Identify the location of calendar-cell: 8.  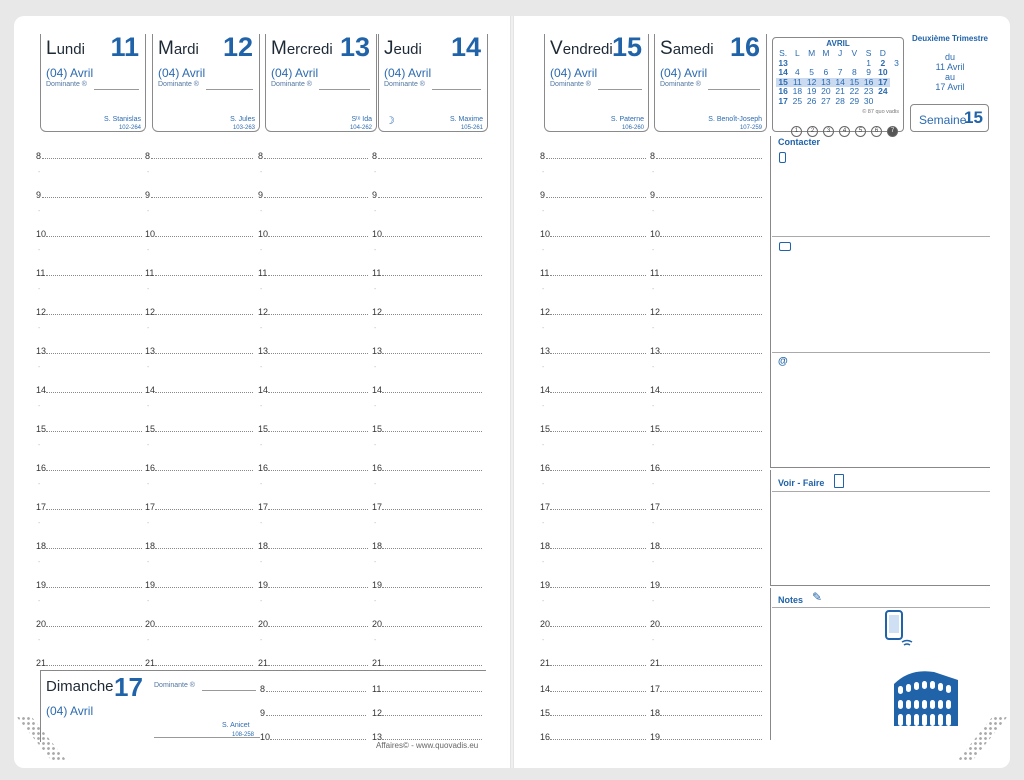
(854, 72).